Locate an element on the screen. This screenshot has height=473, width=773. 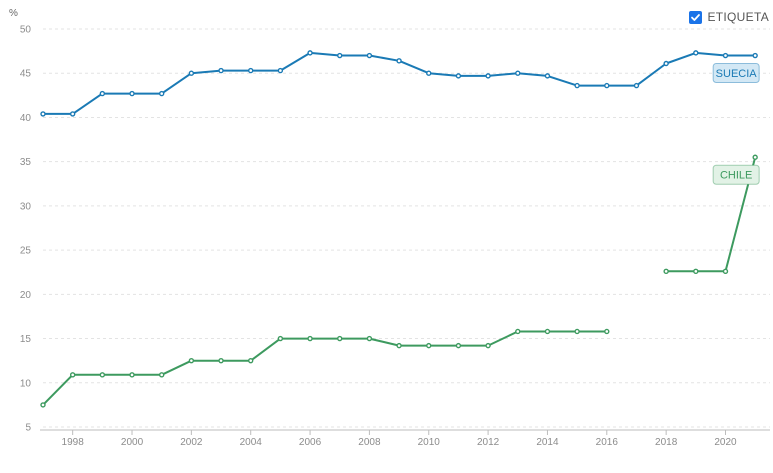
y-tick-label: 10 is located at coordinates (26, 383).